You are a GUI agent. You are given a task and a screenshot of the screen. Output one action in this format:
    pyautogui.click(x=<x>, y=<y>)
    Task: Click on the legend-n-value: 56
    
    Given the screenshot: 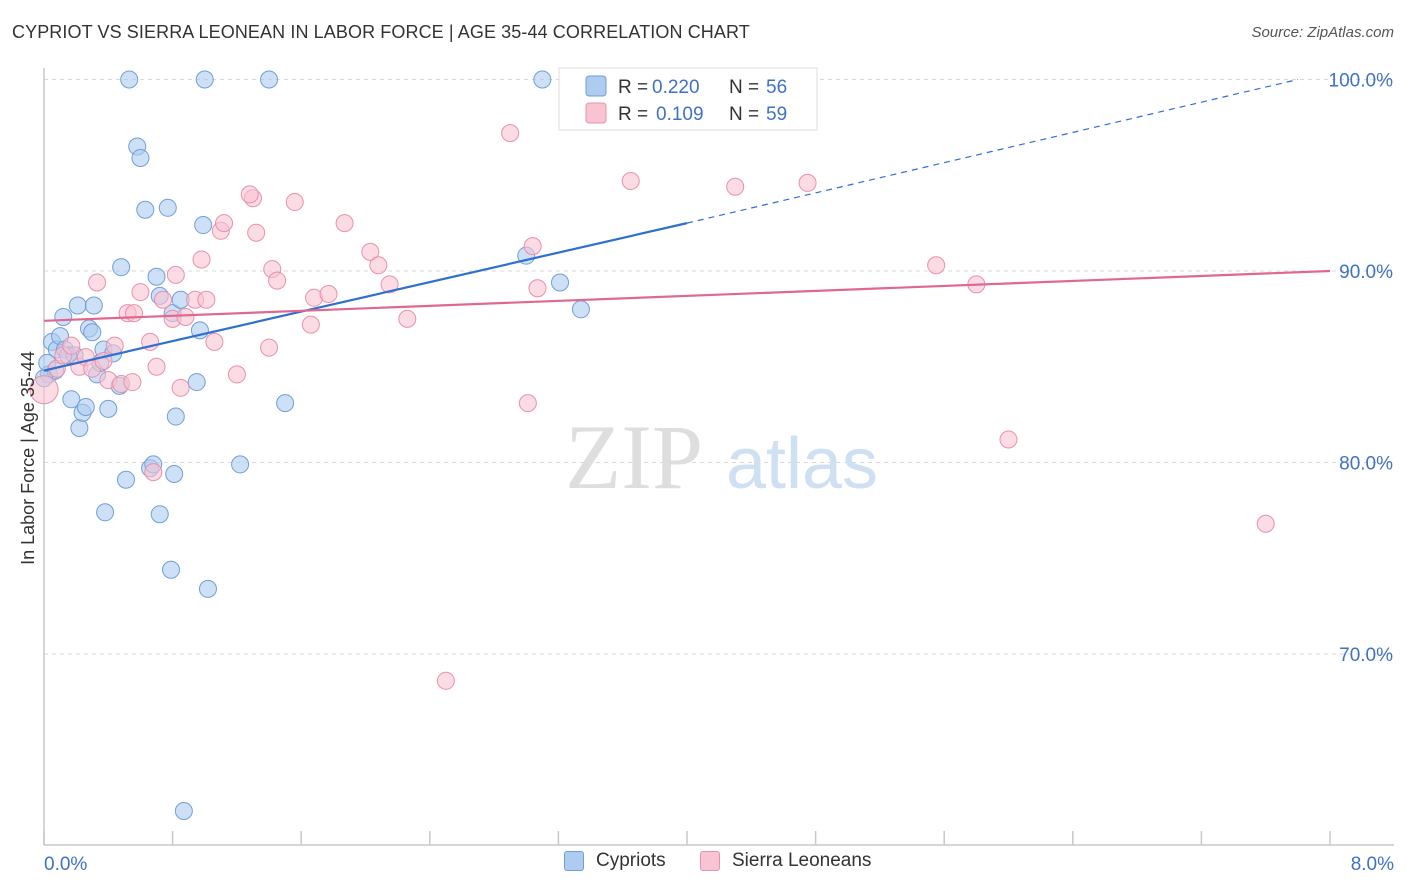 What is the action you would take?
    pyautogui.click(x=776, y=87)
    